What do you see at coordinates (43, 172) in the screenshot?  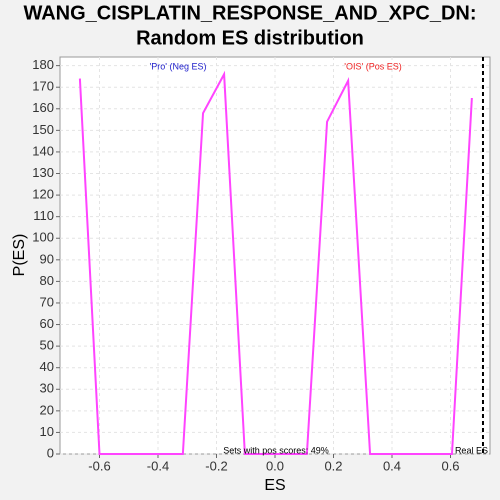 I see `y-tick-label: 130` at bounding box center [43, 172].